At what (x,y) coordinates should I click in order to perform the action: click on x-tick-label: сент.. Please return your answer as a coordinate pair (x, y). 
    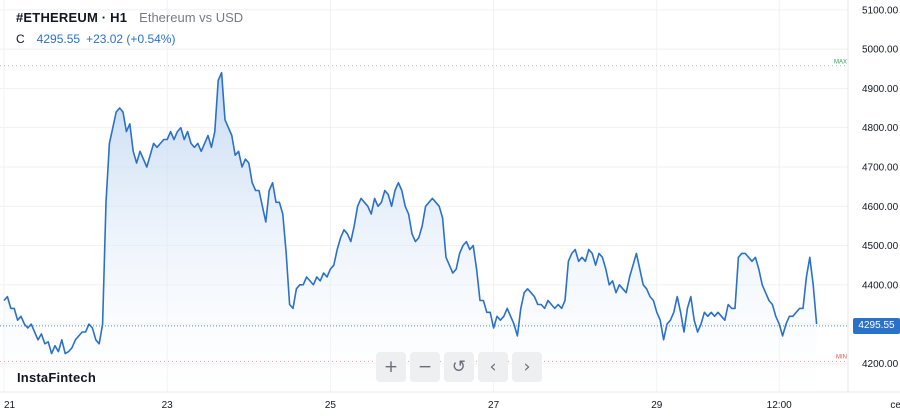
    Looking at the image, I should click on (895, 405).